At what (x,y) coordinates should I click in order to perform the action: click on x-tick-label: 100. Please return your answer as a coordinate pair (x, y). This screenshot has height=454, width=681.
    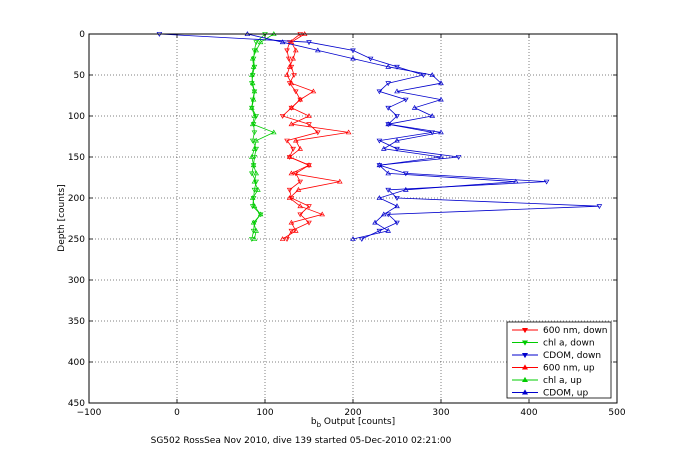
    Looking at the image, I should click on (264, 413).